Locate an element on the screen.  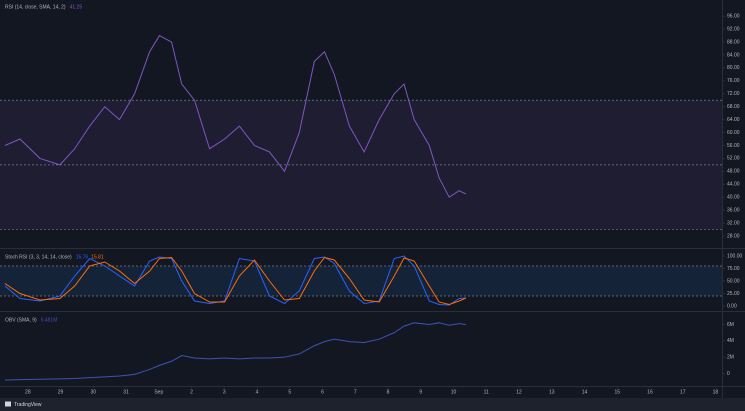
y-tick-label: 75.00 is located at coordinates (733, 269).